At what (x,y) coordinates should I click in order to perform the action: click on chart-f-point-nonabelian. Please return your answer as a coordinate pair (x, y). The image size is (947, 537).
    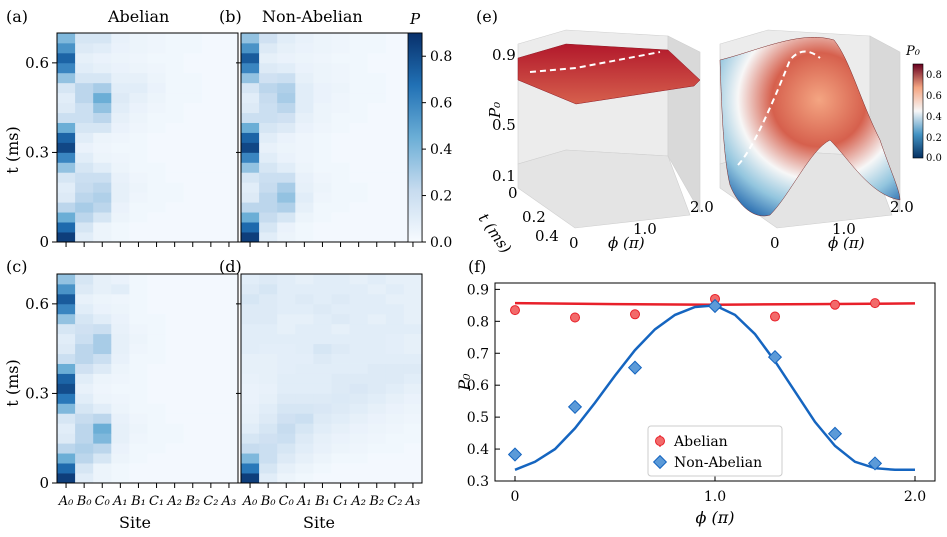
    Looking at the image, I should click on (715, 306).